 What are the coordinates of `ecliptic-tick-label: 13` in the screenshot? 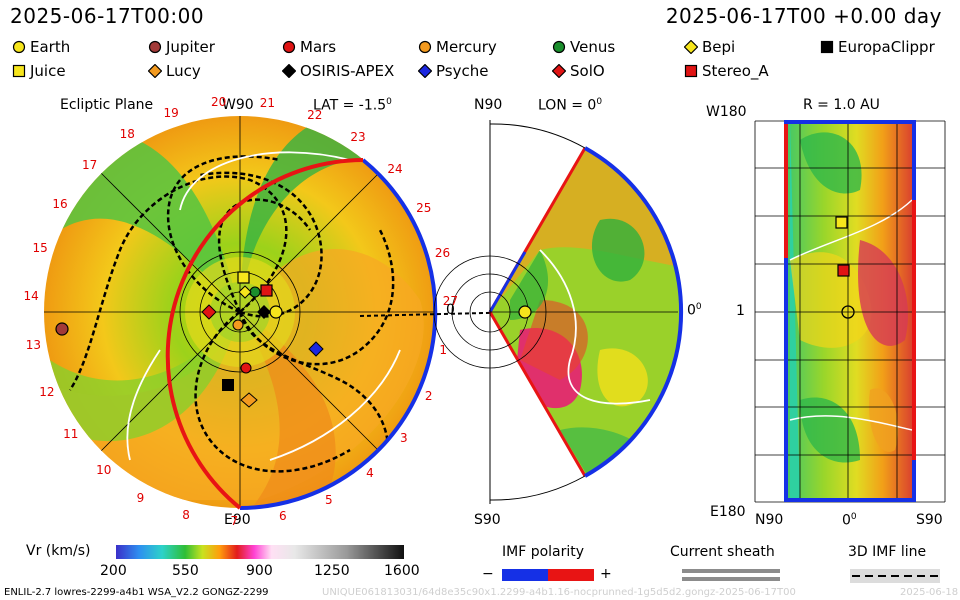 It's located at (33, 345).